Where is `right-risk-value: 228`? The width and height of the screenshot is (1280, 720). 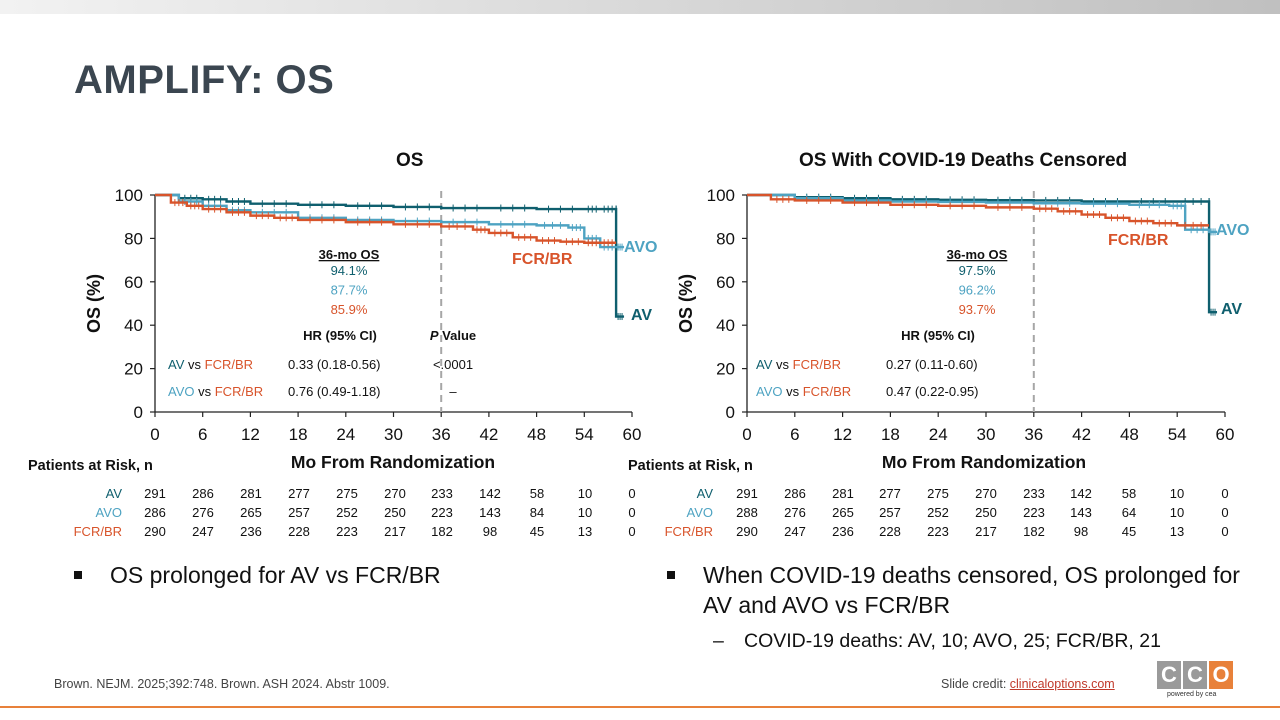
right-risk-value: 228 is located at coordinates (890, 531).